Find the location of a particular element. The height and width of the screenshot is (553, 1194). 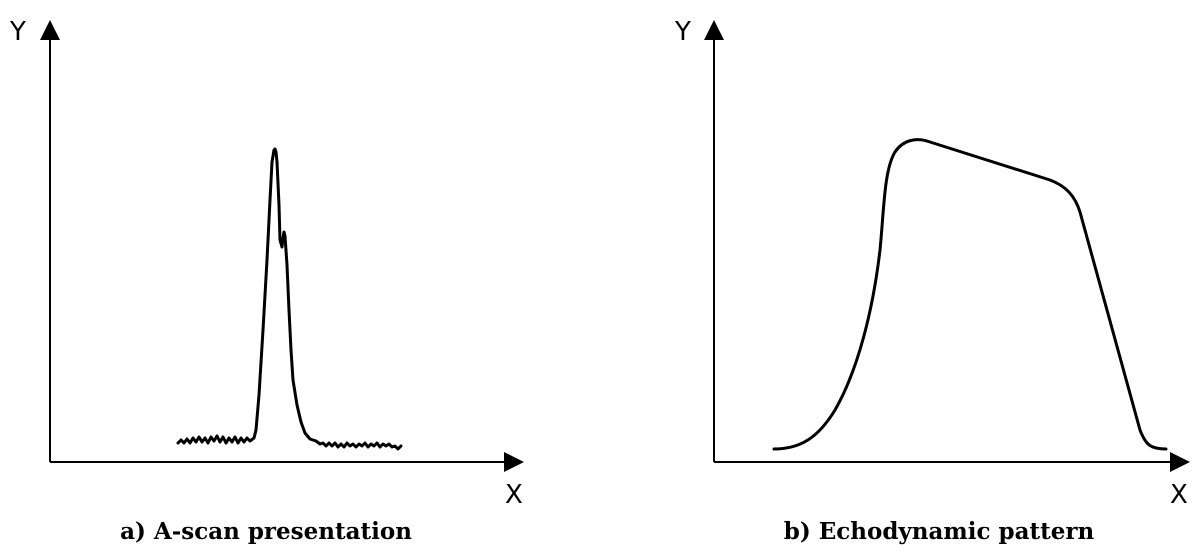

panel-b-y-axis-label: Y is located at coordinates (682, 32).